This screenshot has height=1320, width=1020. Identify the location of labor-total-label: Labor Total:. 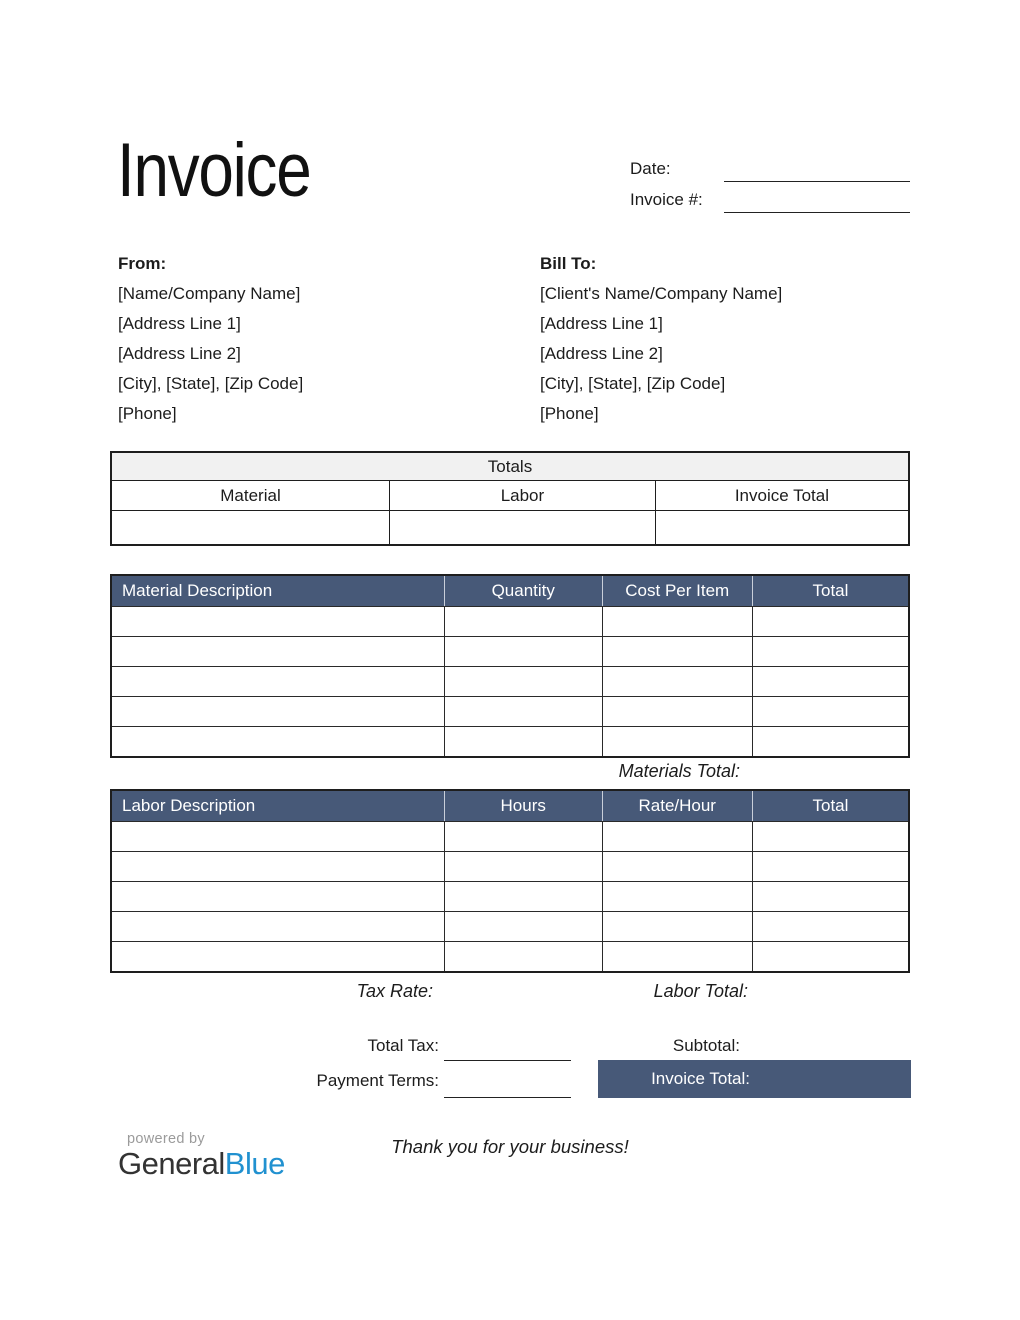
(700, 991).